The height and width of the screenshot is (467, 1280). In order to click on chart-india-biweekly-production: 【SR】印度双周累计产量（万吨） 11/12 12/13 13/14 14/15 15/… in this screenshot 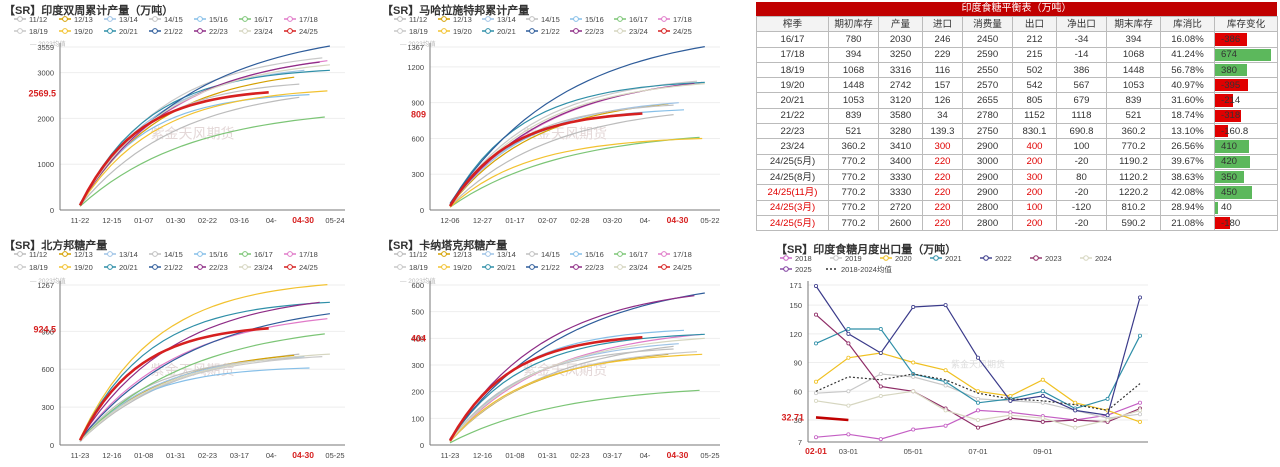, I will do `click(187, 116)`.